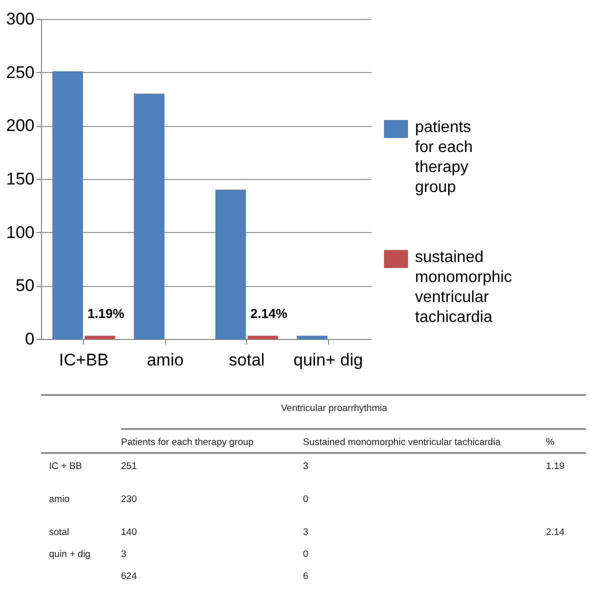 The image size is (603, 611). What do you see at coordinates (29, 339) in the screenshot?
I see `y-tick-label: 0` at bounding box center [29, 339].